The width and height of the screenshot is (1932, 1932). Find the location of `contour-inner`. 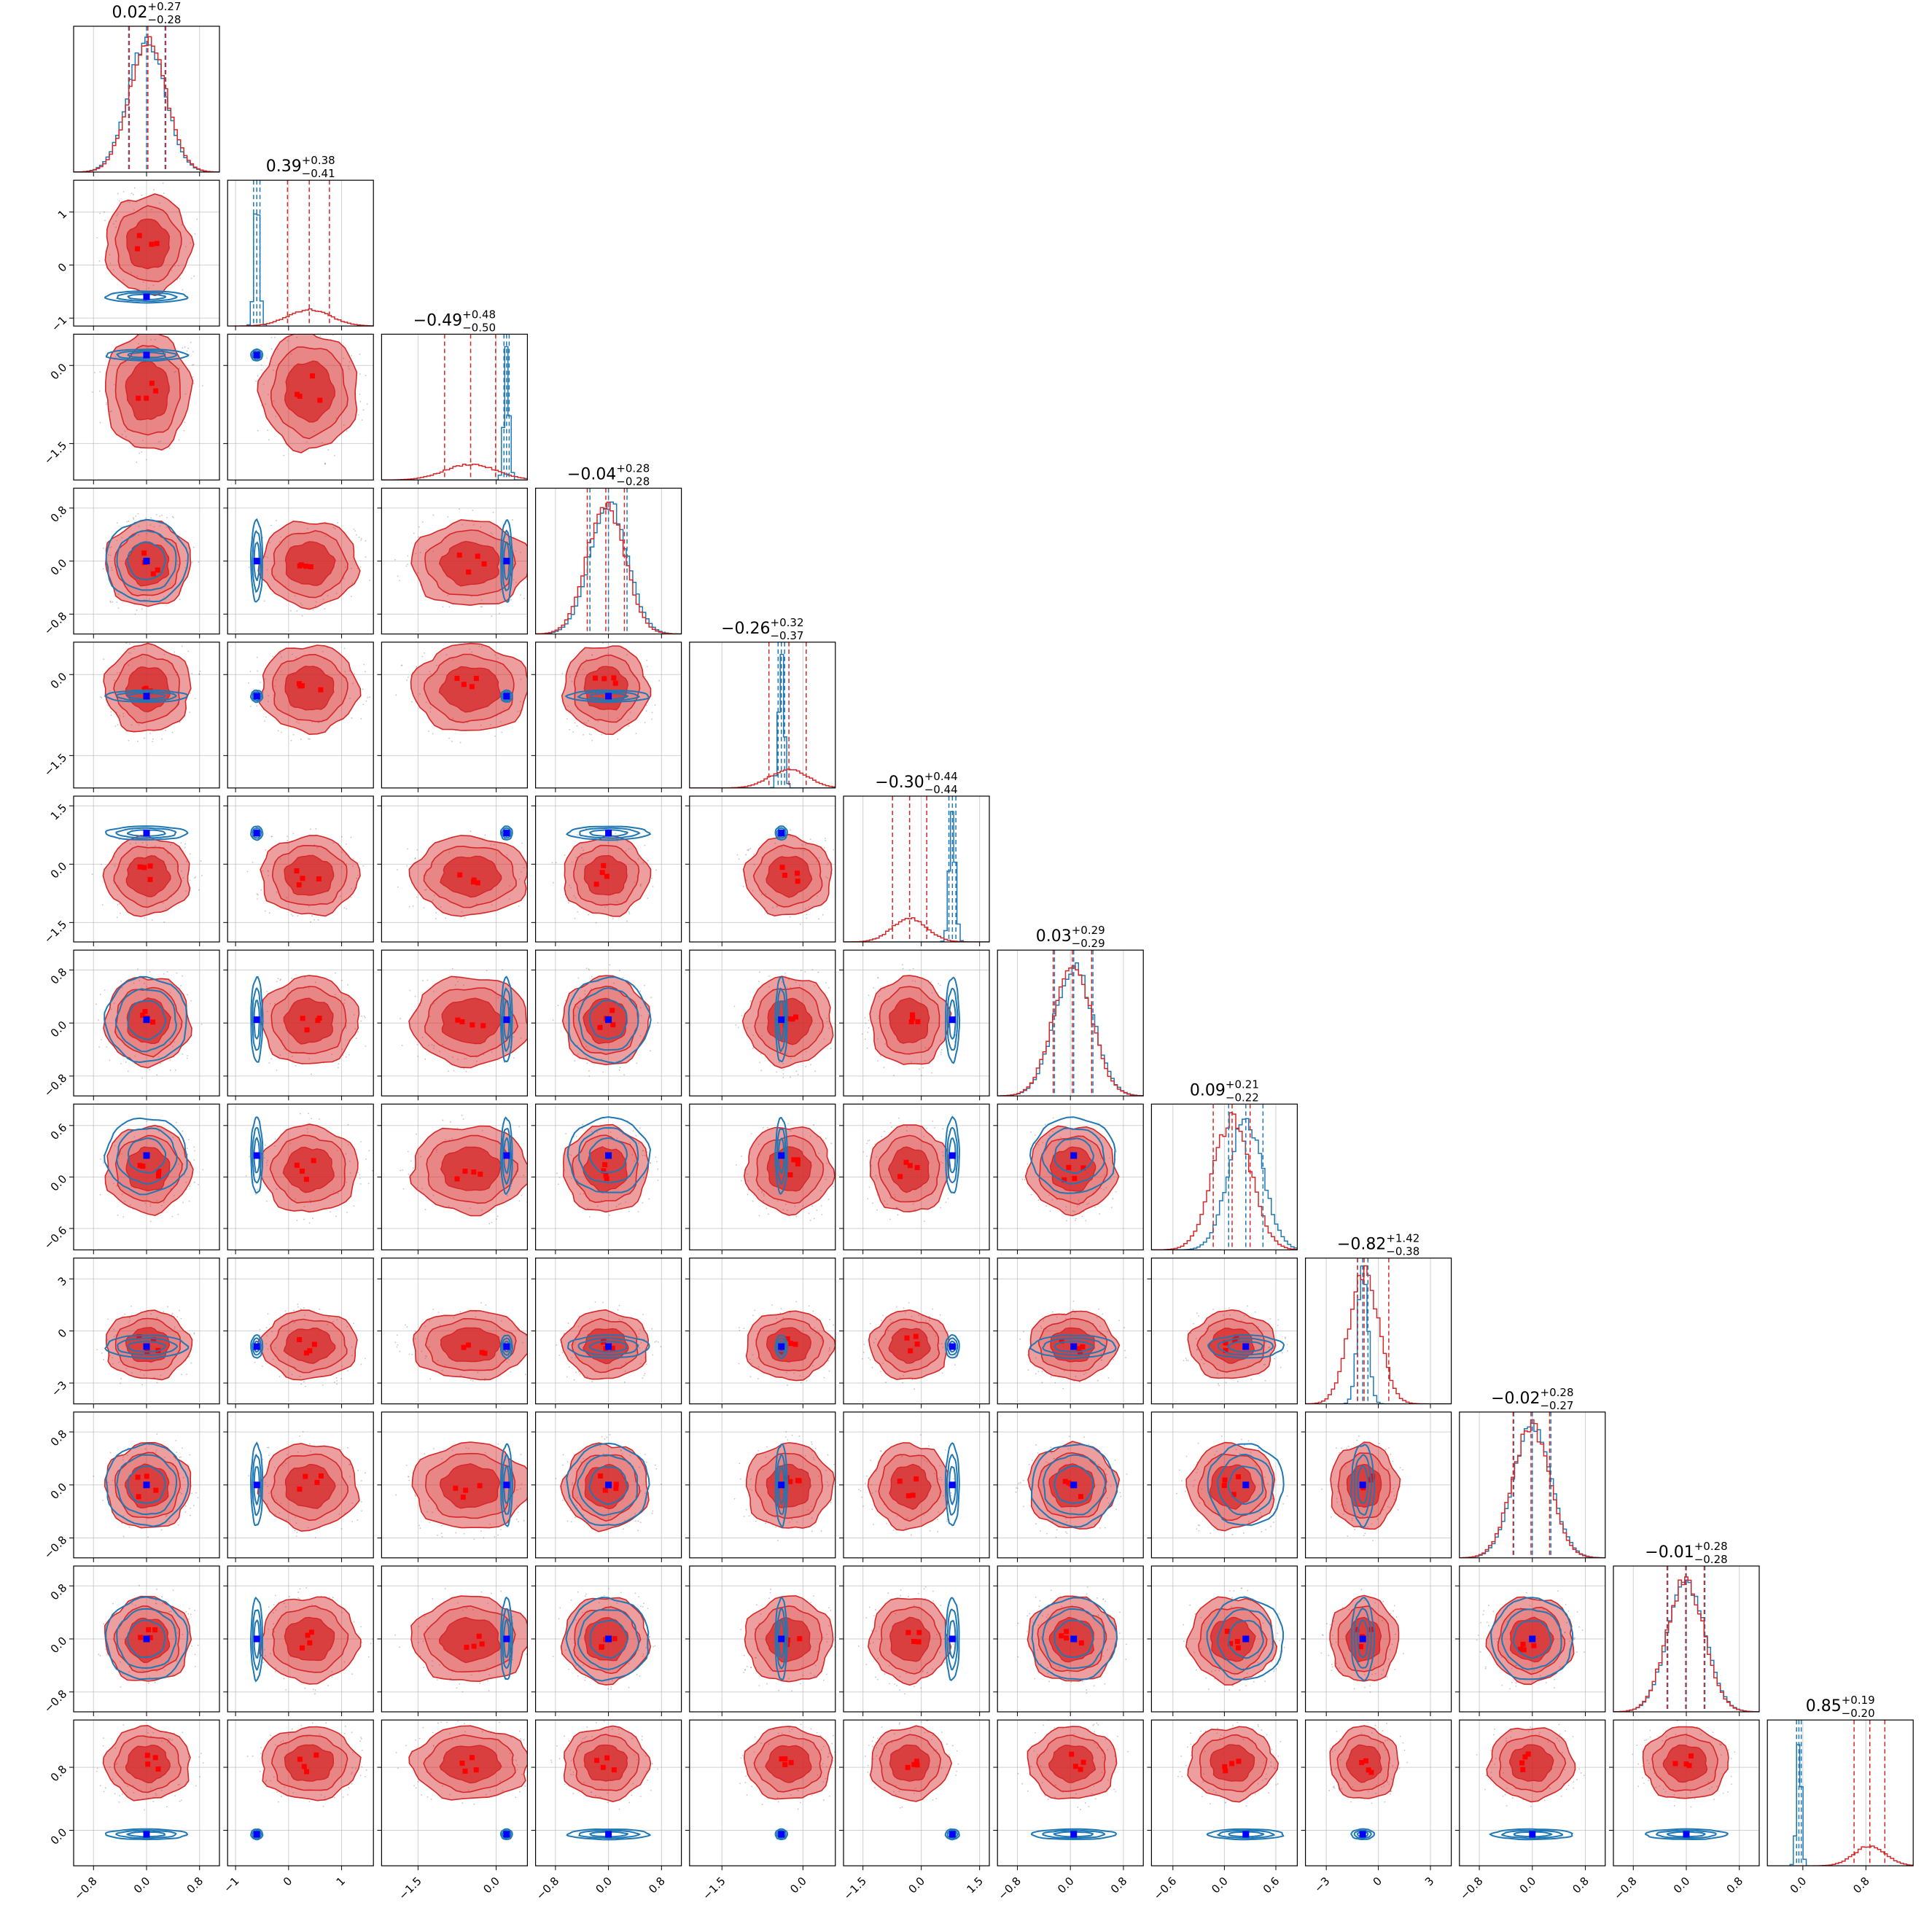

contour-inner is located at coordinates (789, 876).